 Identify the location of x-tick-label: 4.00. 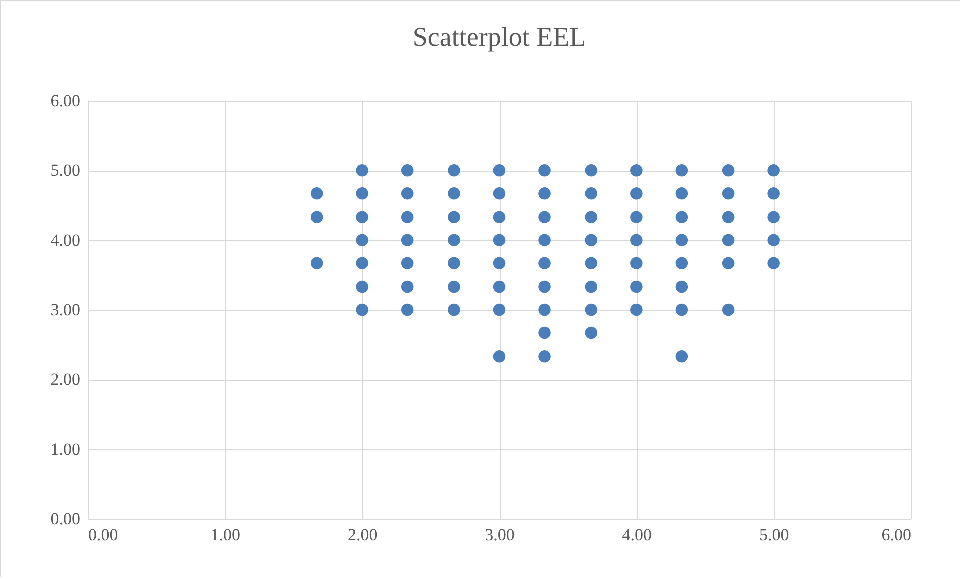
(637, 535).